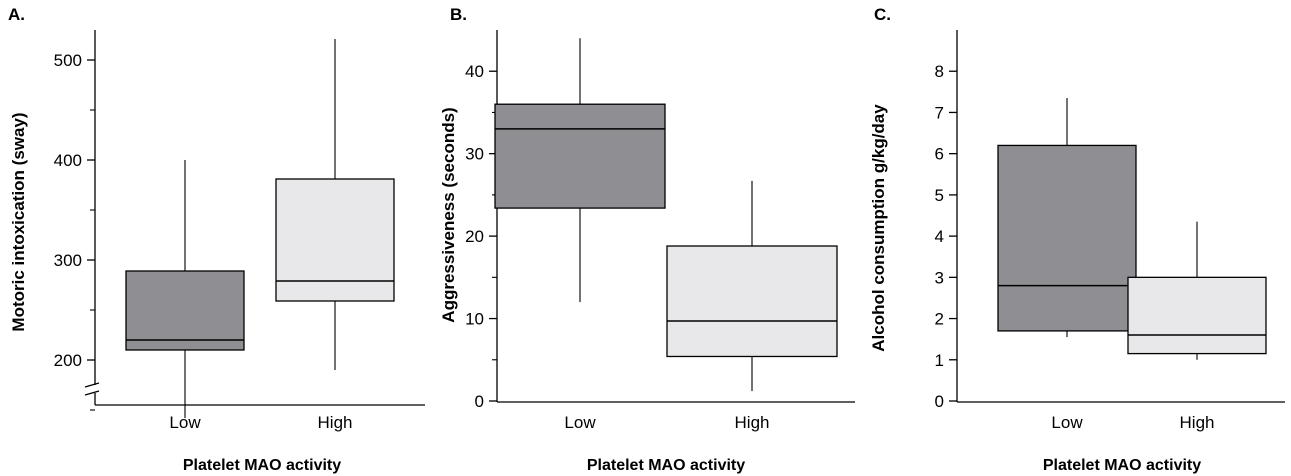  Describe the element at coordinates (474, 71) in the screenshot. I see `y-tick-label: 40` at that location.